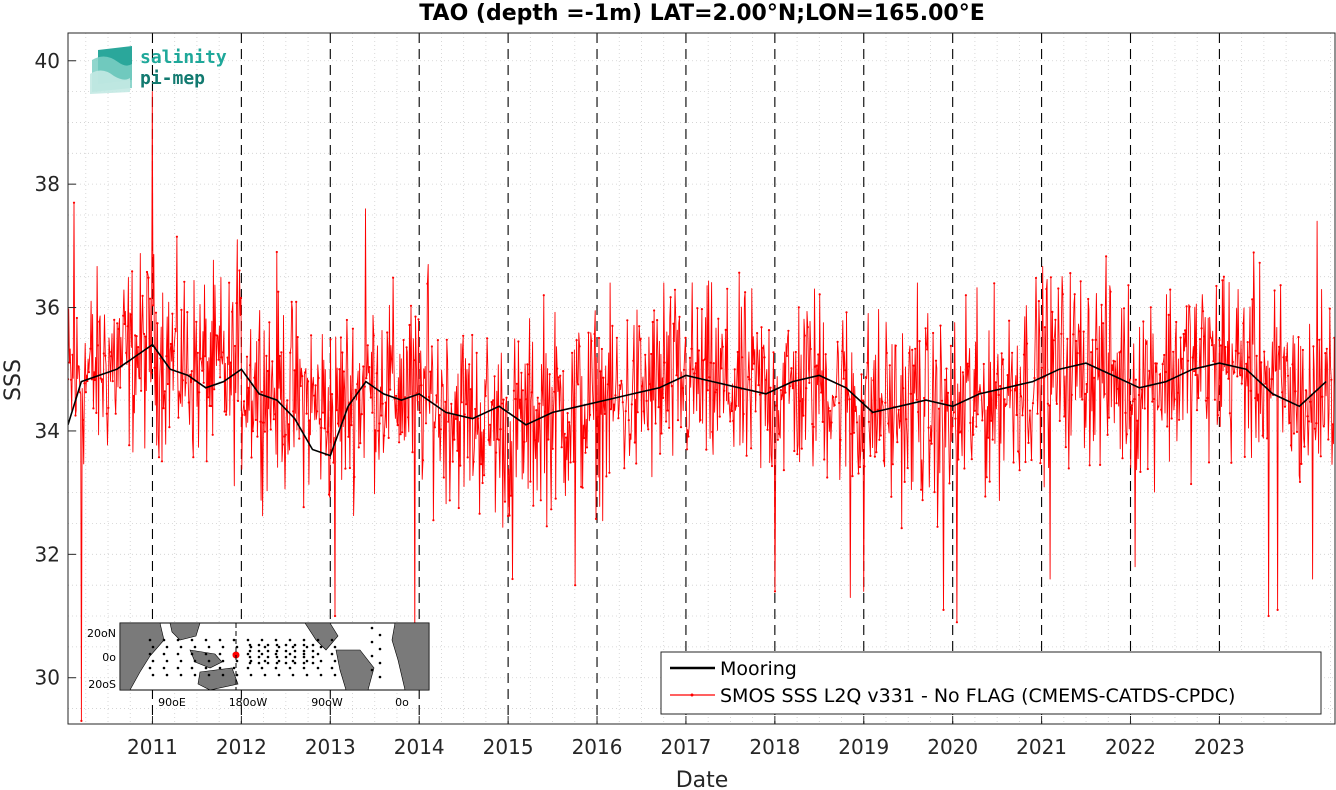 The width and height of the screenshot is (1336, 790). Describe the element at coordinates (47, 431) in the screenshot. I see `y-tick-label-34: 34` at that location.